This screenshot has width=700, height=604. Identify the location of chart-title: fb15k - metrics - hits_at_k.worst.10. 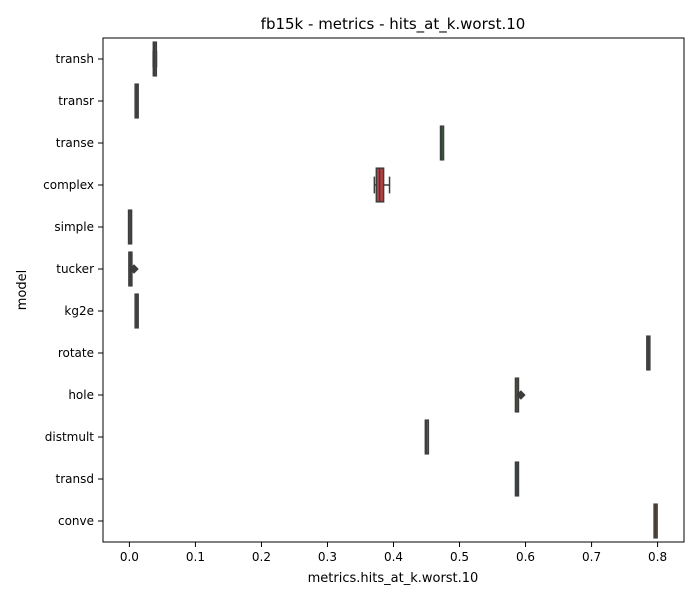
(393, 24).